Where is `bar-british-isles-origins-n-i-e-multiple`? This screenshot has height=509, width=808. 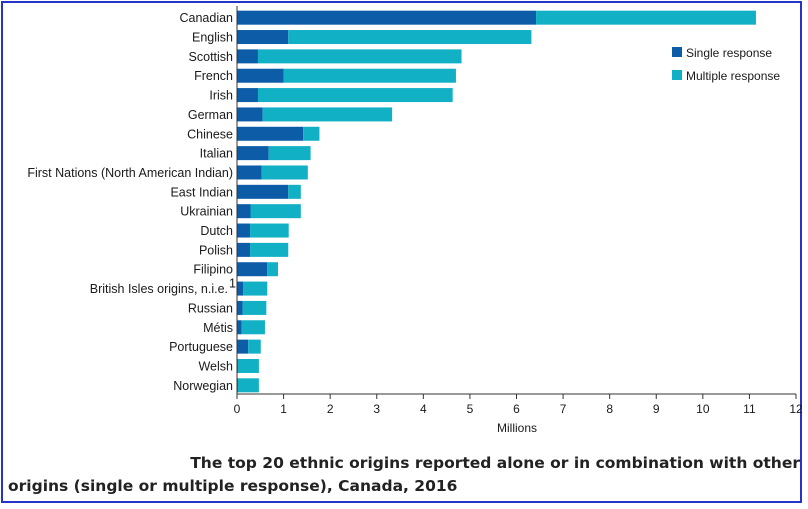
bar-british-isles-origins-n-i-e-multiple is located at coordinates (255, 288).